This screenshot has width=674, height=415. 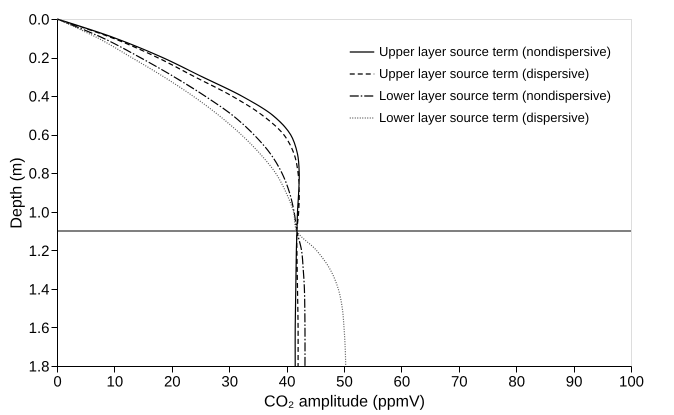 What do you see at coordinates (459, 382) in the screenshot?
I see `x-tick-label: 70` at bounding box center [459, 382].